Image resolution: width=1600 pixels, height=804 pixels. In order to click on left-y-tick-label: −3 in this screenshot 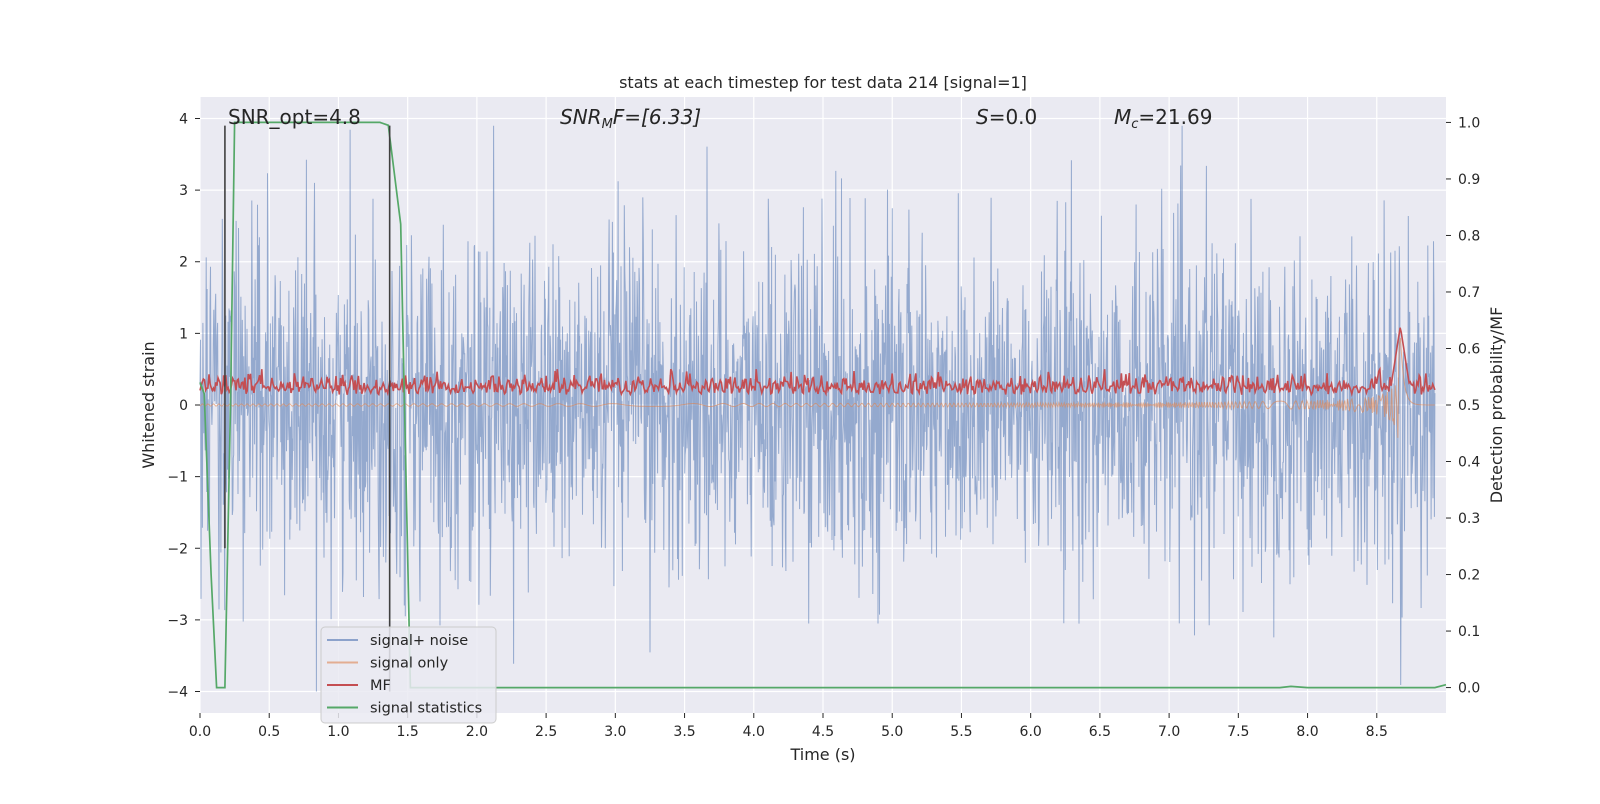, I will do `click(177, 621)`.